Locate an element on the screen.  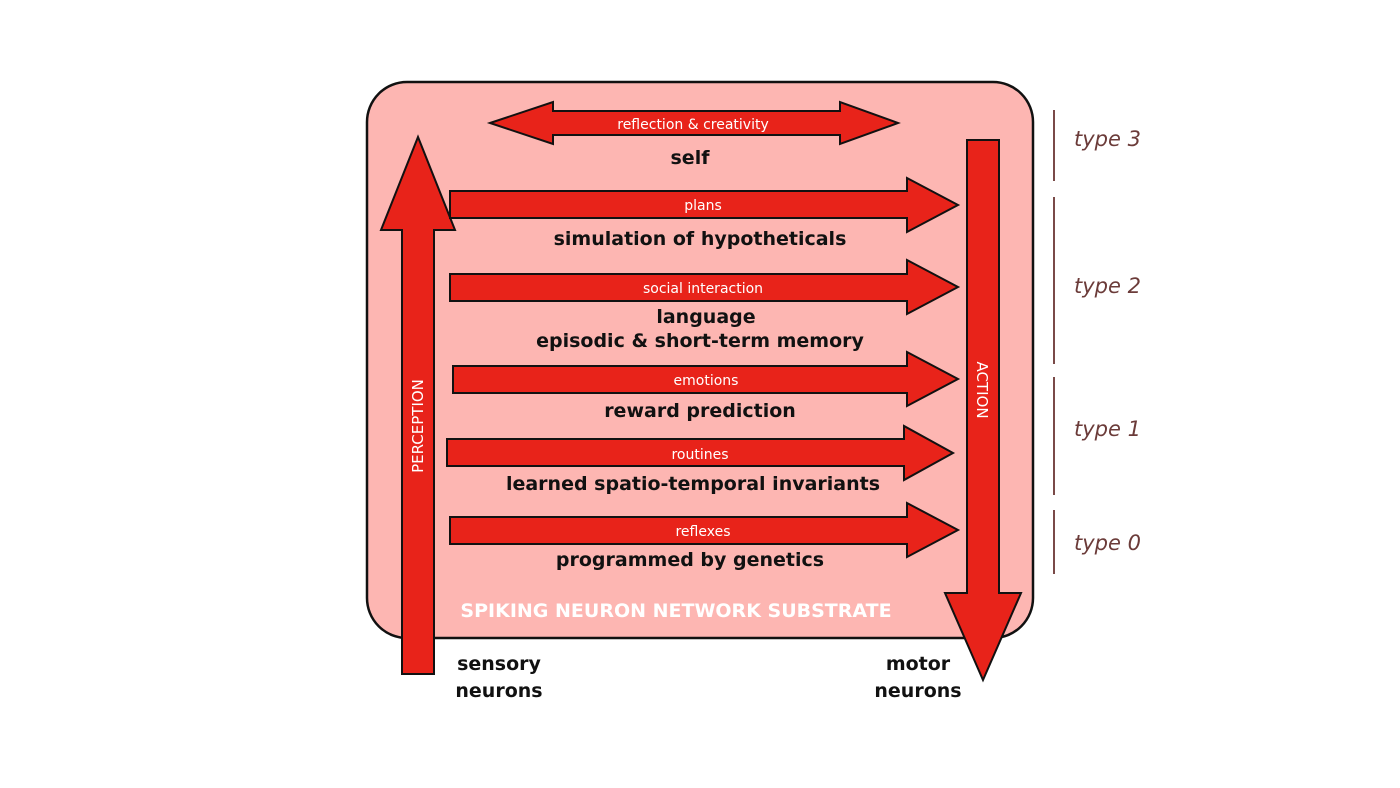
perception-arrow is located at coordinates (418, 404).